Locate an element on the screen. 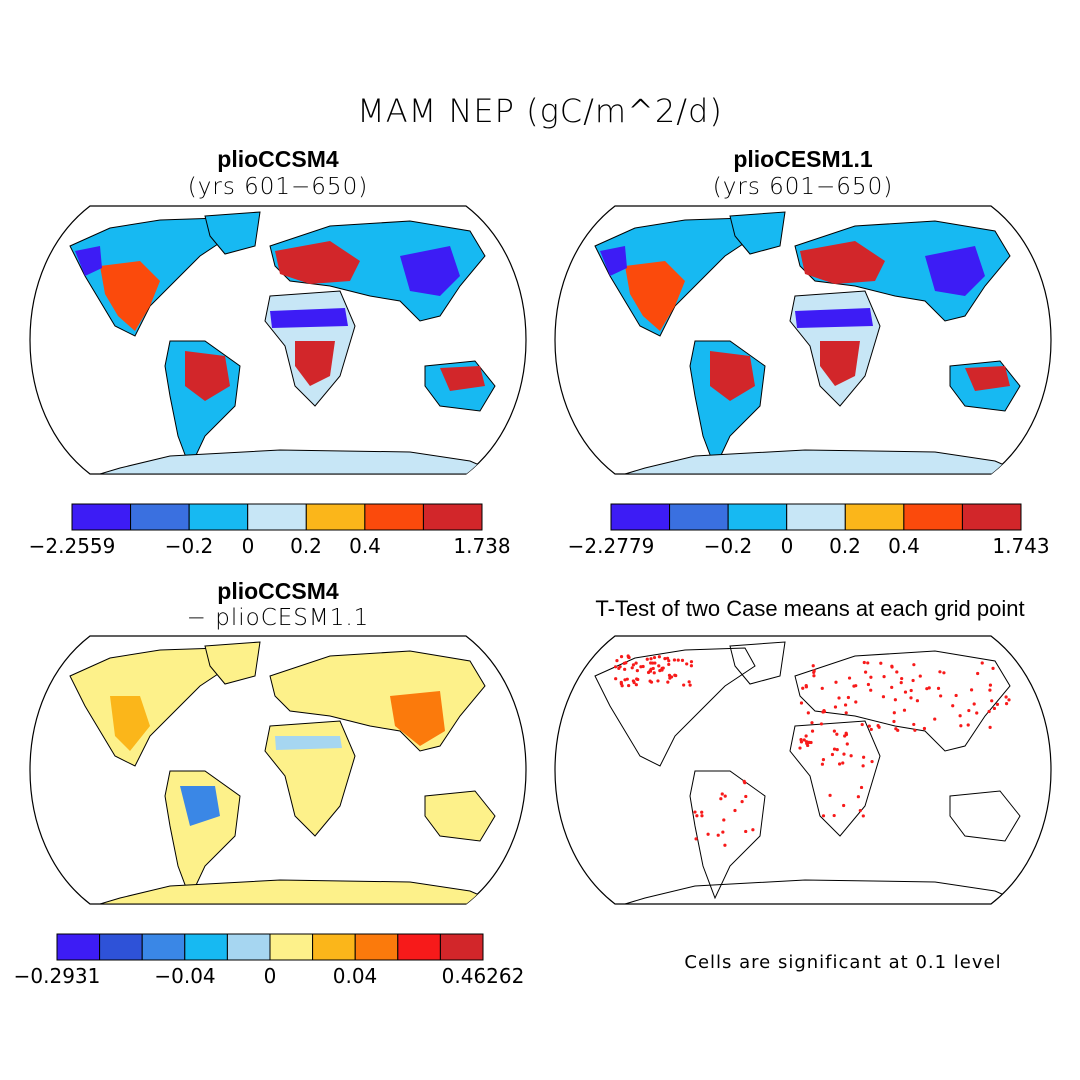  na-west-negative is located at coordinates (613, 261).